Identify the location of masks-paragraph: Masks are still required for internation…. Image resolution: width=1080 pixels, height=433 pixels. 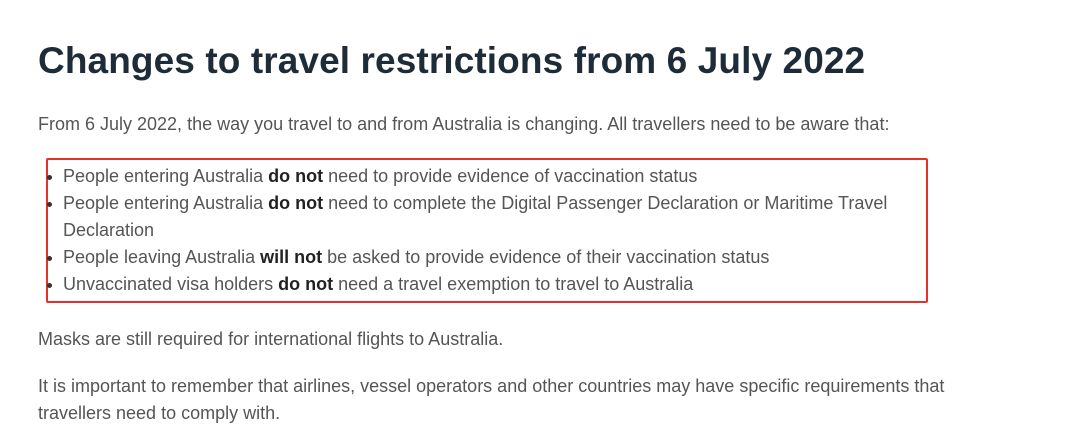
(271, 339).